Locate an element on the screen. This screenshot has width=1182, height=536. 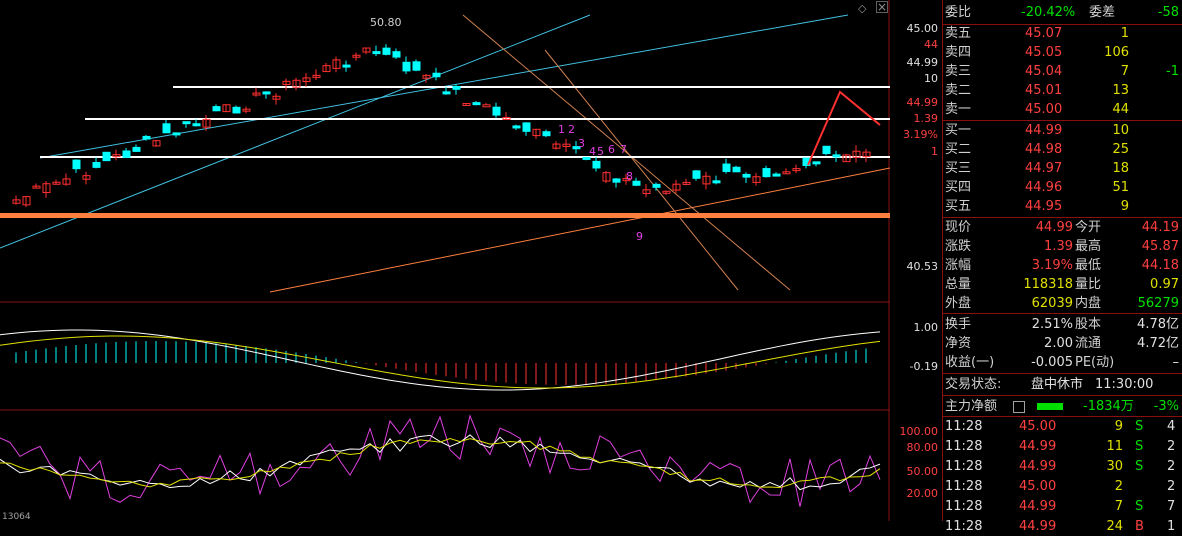
bid-label: 买四 is located at coordinates (958, 187).